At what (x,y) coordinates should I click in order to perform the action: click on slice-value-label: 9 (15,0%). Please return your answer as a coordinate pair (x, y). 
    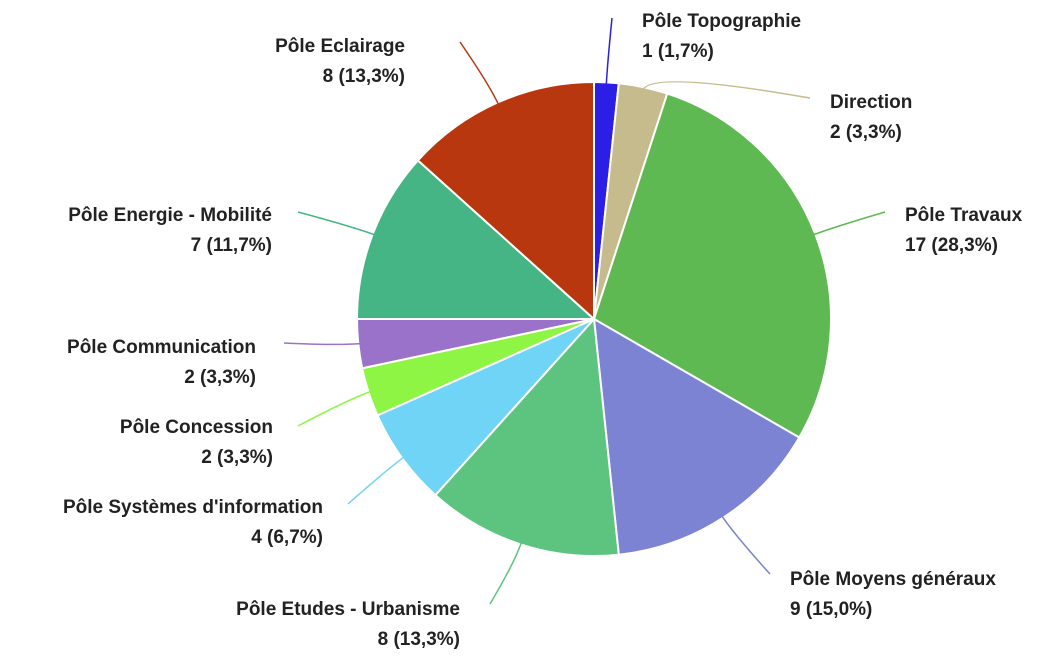
    Looking at the image, I should click on (831, 609).